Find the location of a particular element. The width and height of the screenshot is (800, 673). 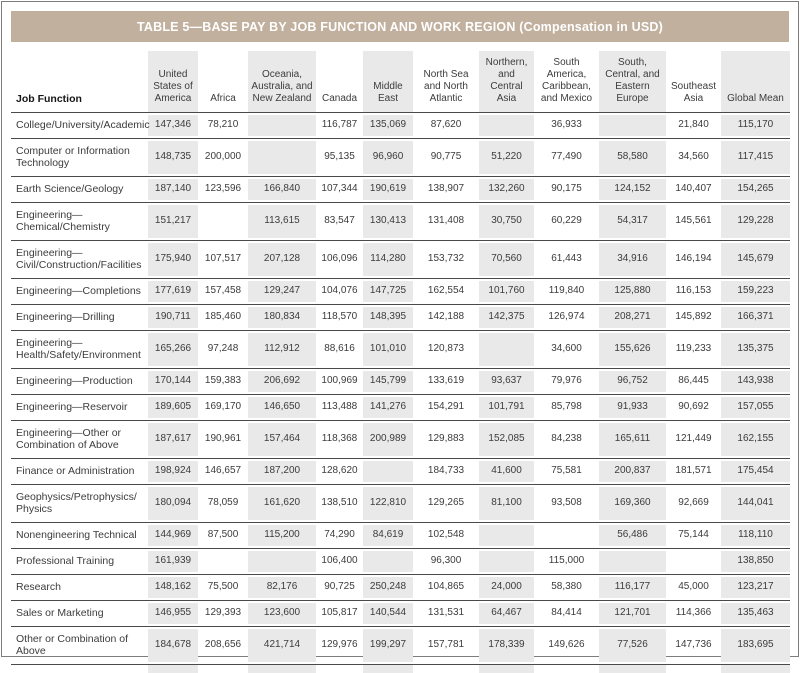

cell-value: 75,581 is located at coordinates (566, 471).